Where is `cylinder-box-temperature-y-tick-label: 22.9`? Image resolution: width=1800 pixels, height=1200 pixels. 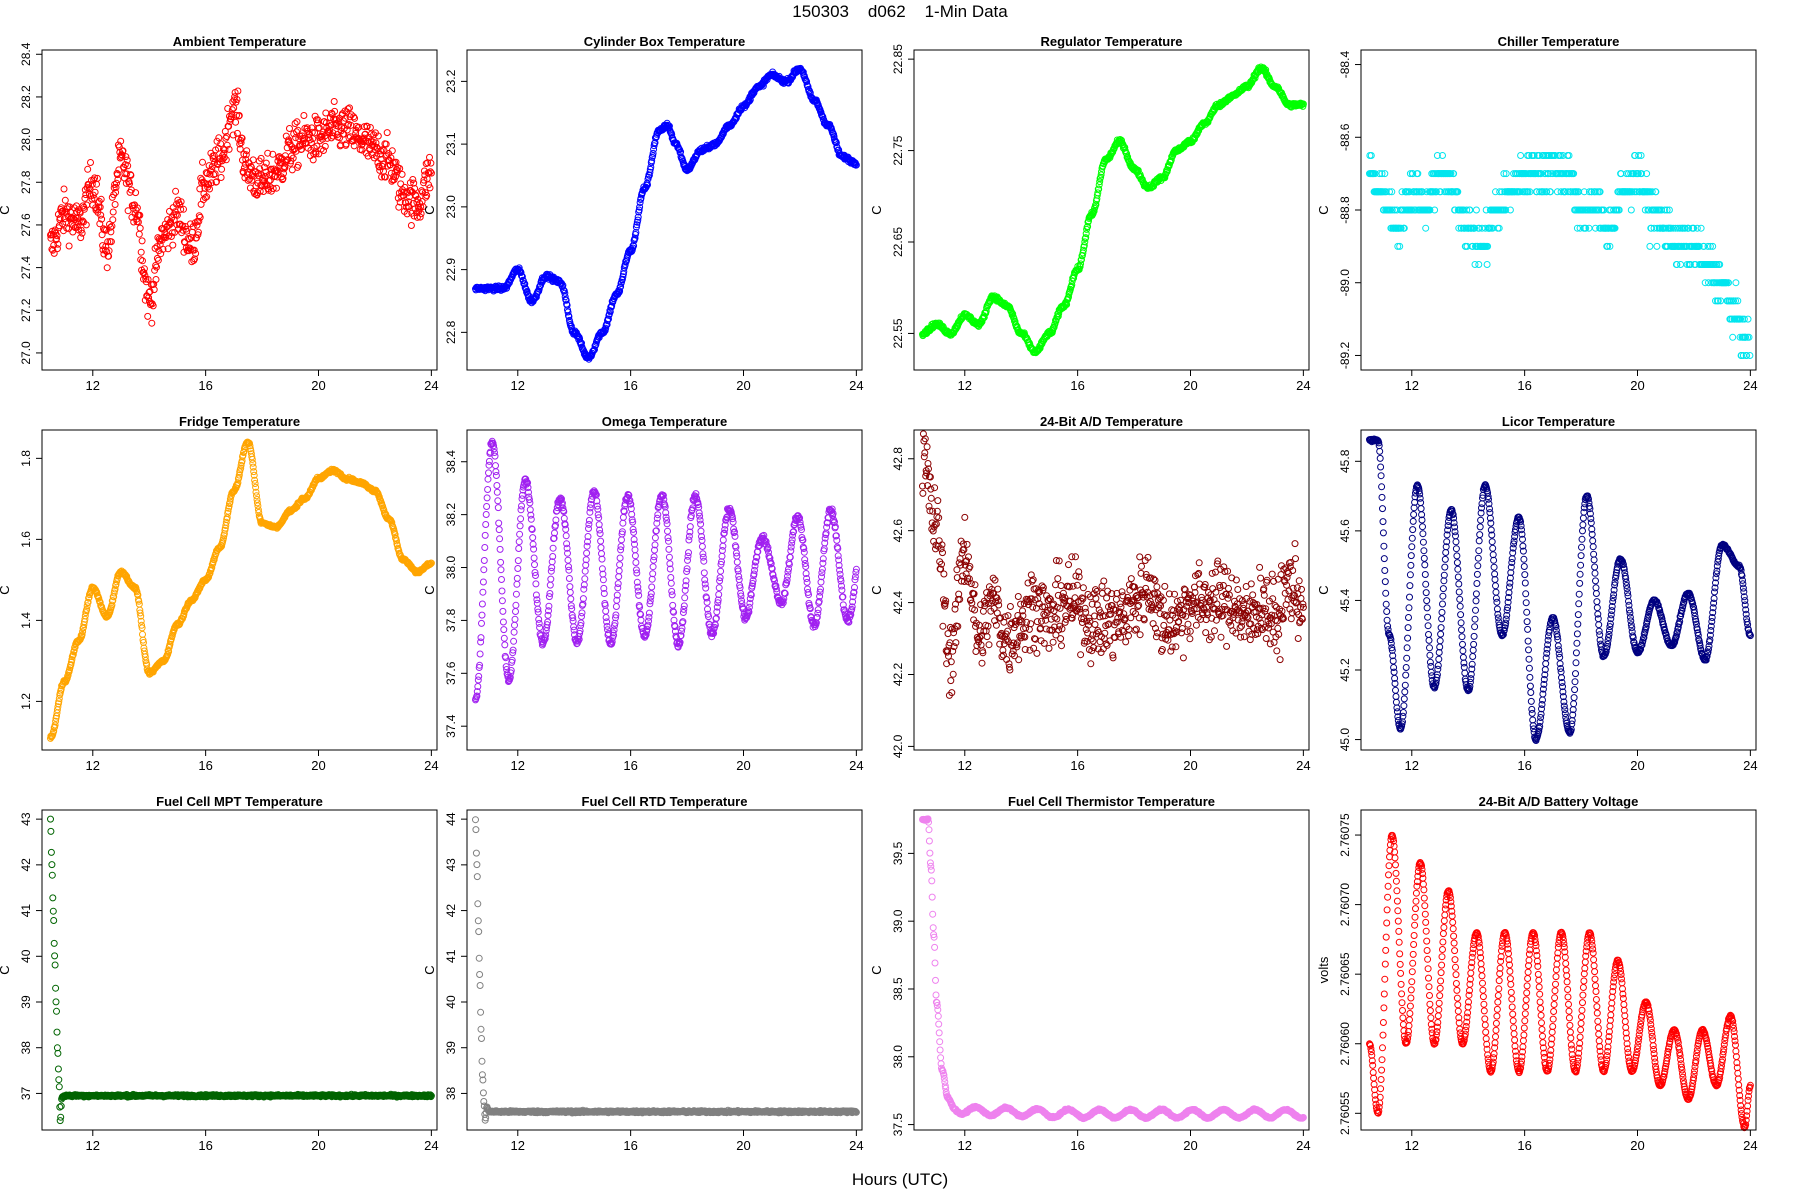 cylinder-box-temperature-y-tick-label: 22.9 is located at coordinates (451, 270).